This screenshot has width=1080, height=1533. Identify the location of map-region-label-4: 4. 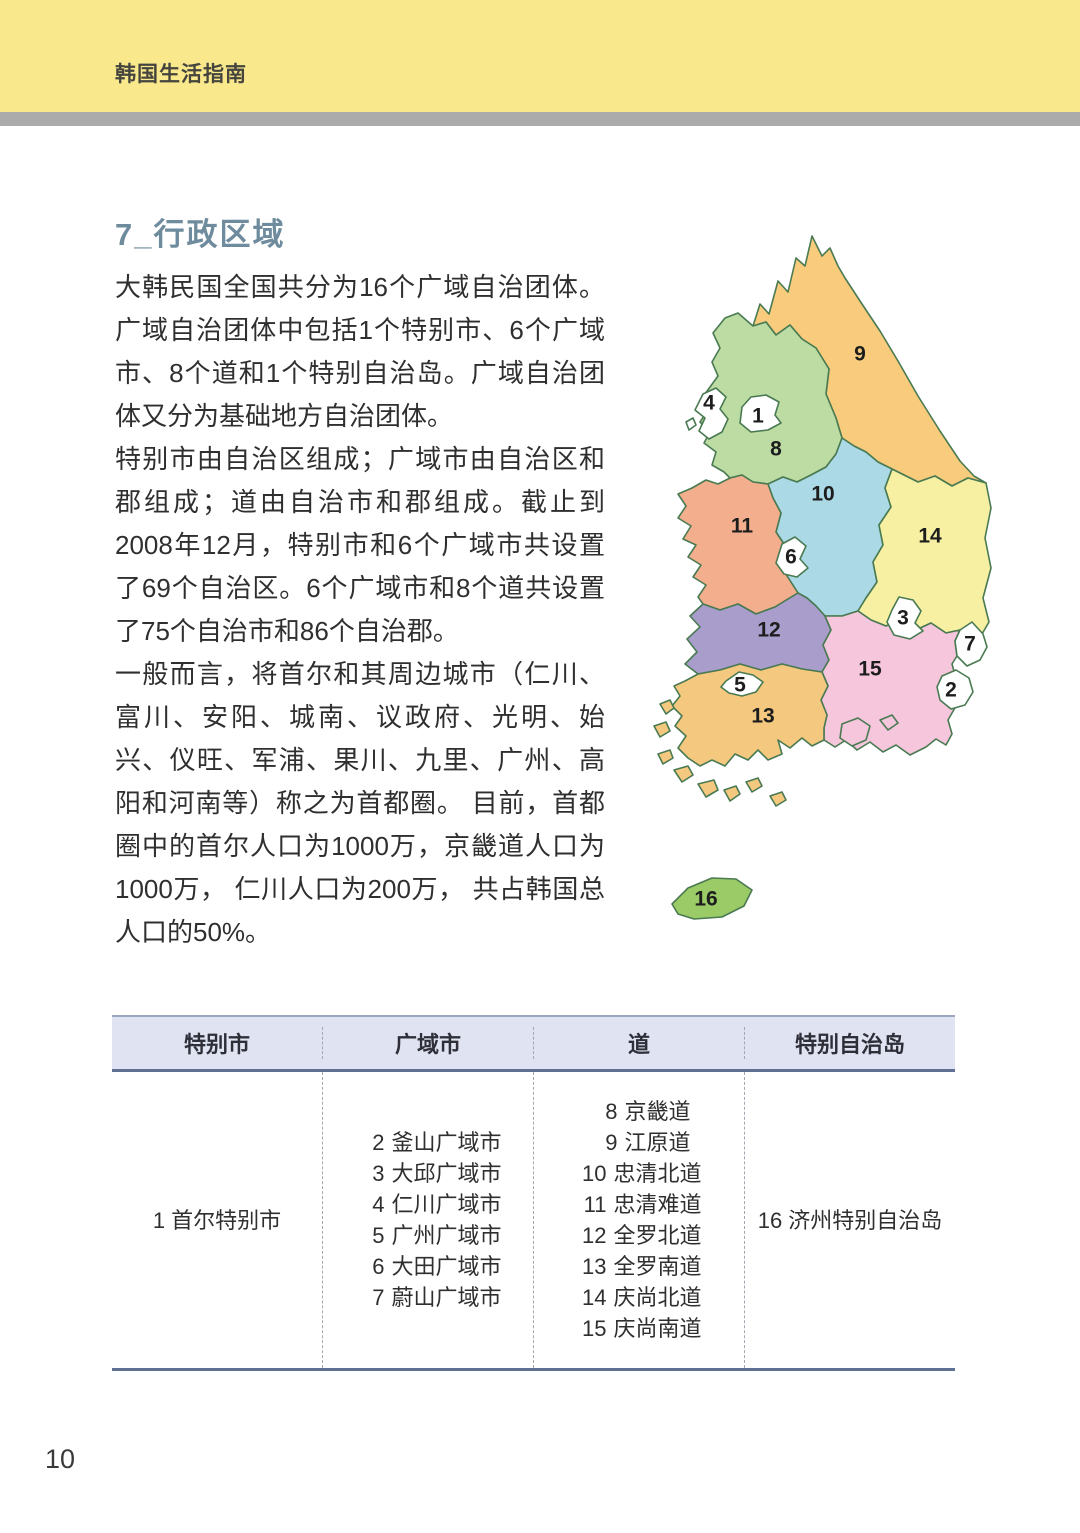
(709, 403).